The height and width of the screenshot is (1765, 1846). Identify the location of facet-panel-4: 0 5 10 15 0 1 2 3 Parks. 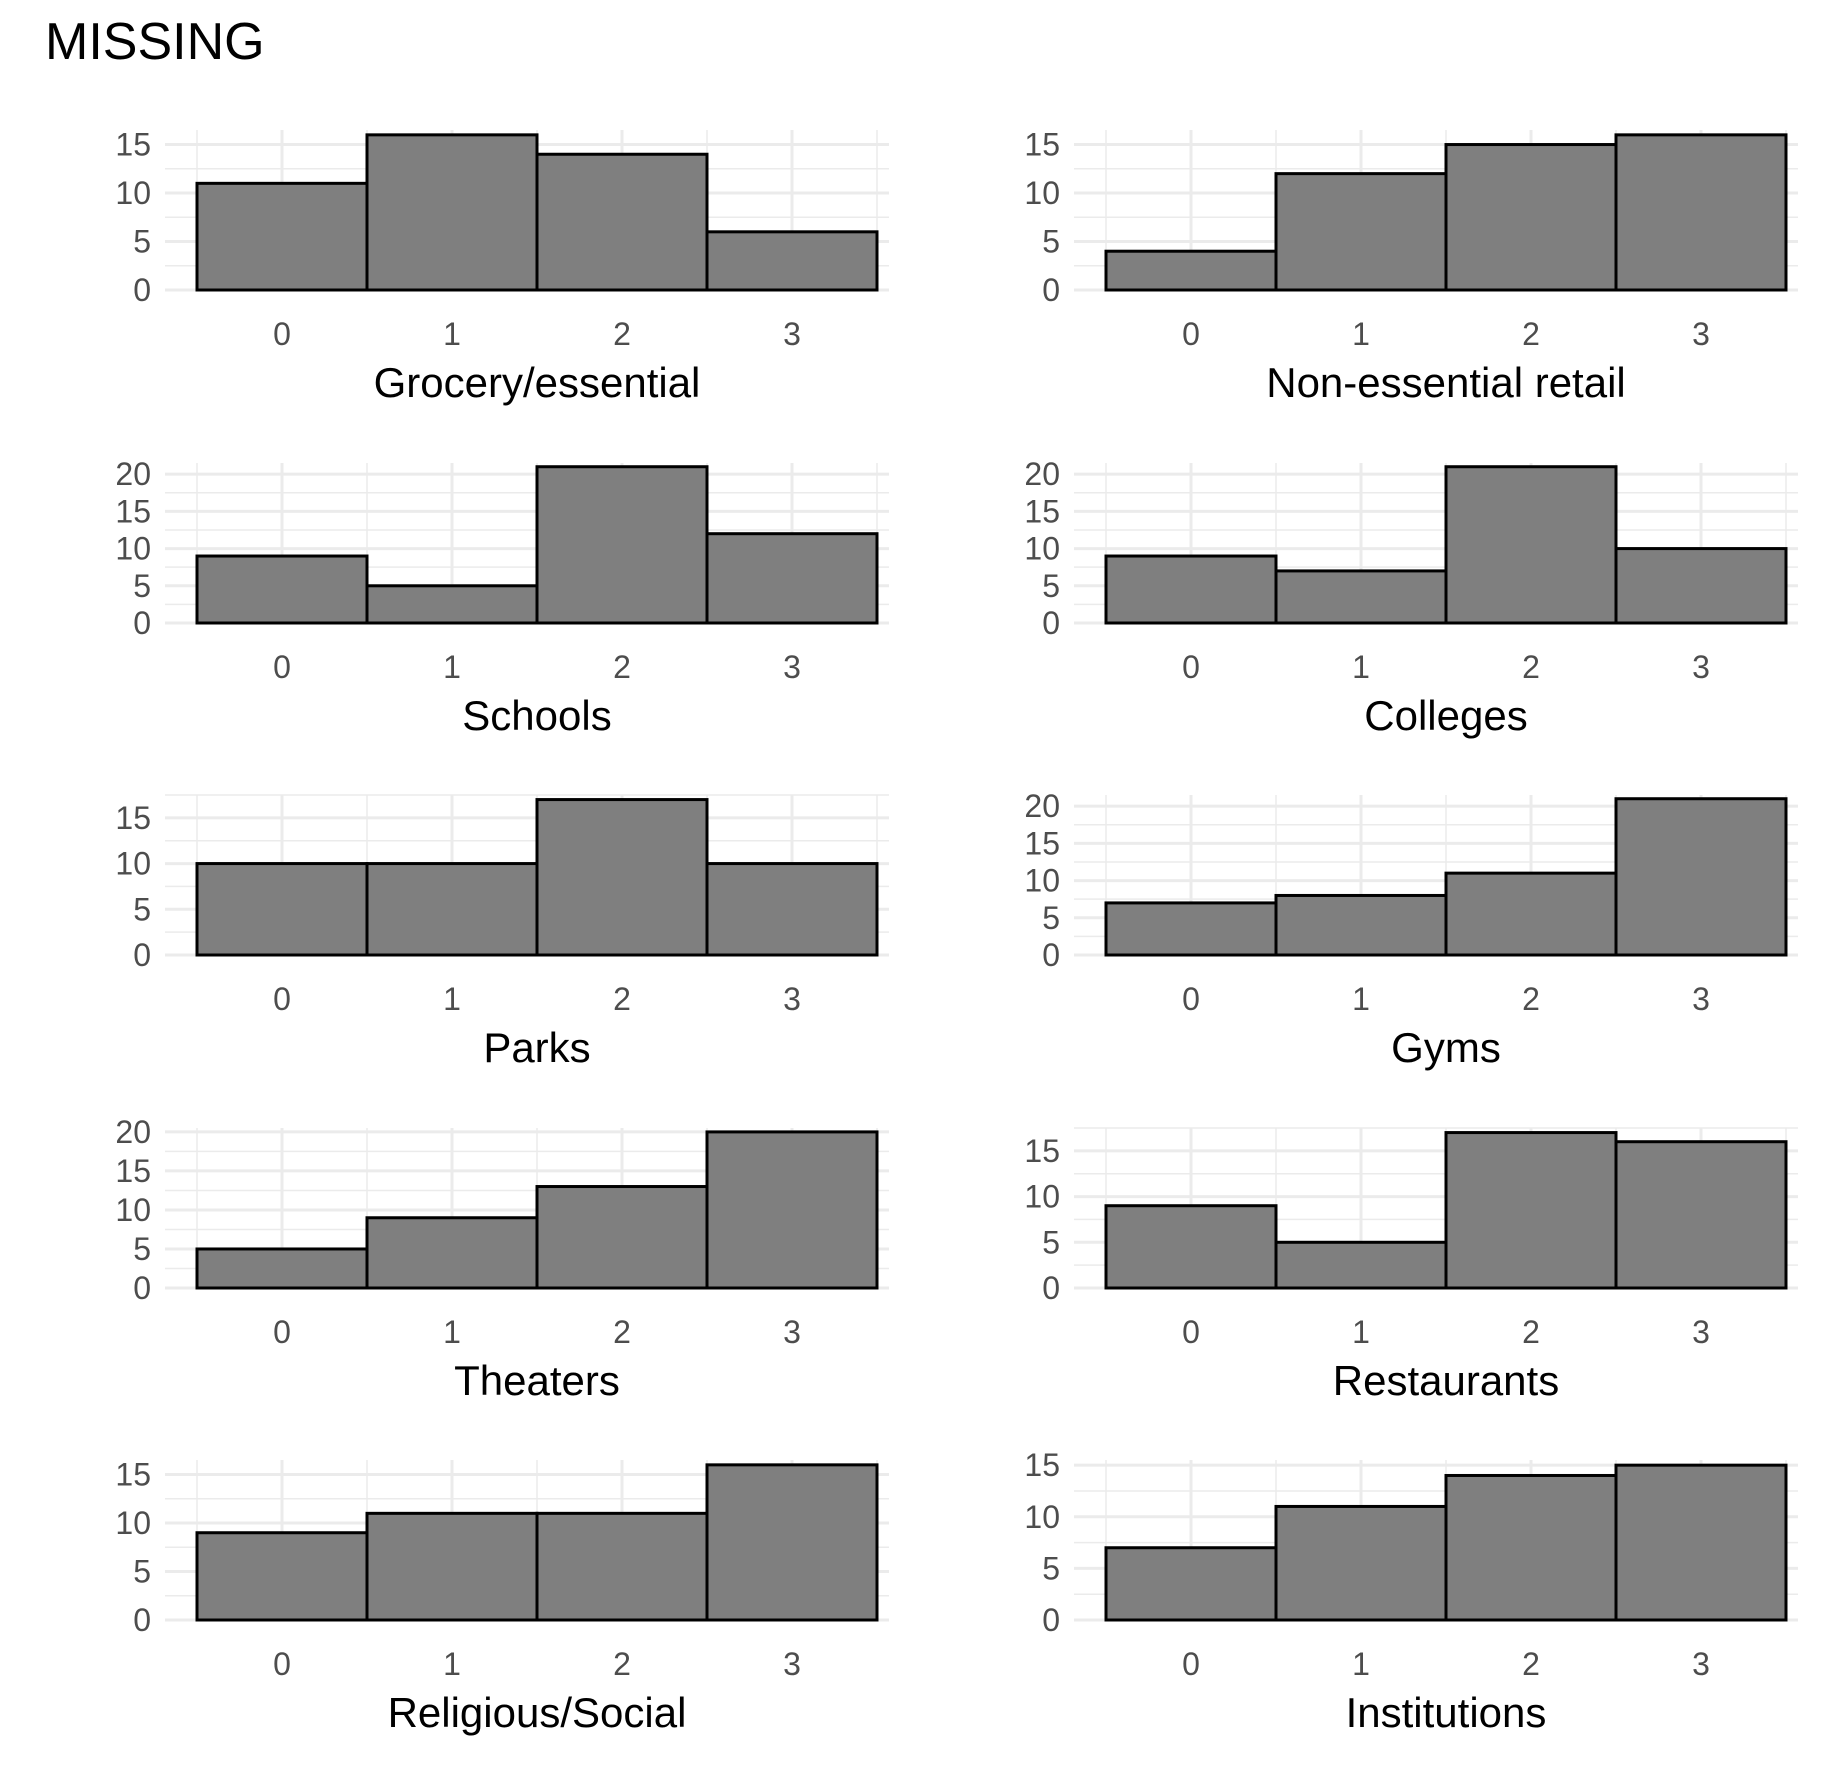
(502, 932).